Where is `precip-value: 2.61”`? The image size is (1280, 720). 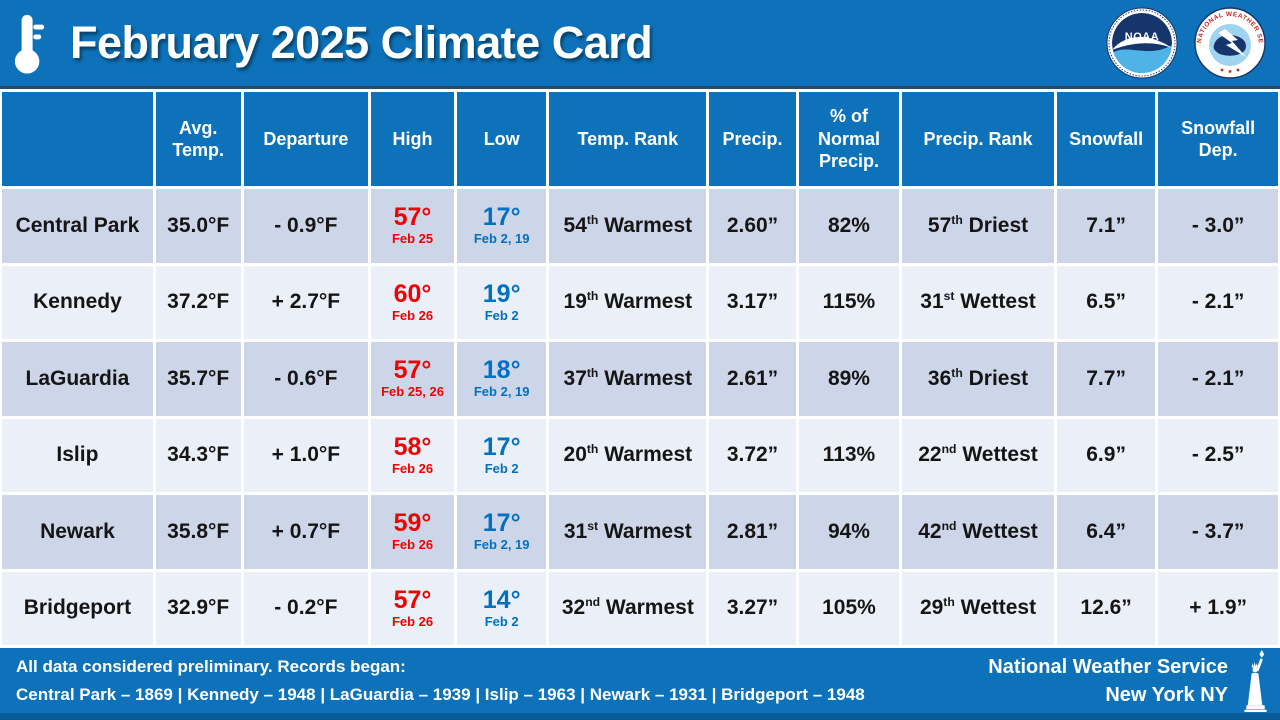 precip-value: 2.61” is located at coordinates (752, 379).